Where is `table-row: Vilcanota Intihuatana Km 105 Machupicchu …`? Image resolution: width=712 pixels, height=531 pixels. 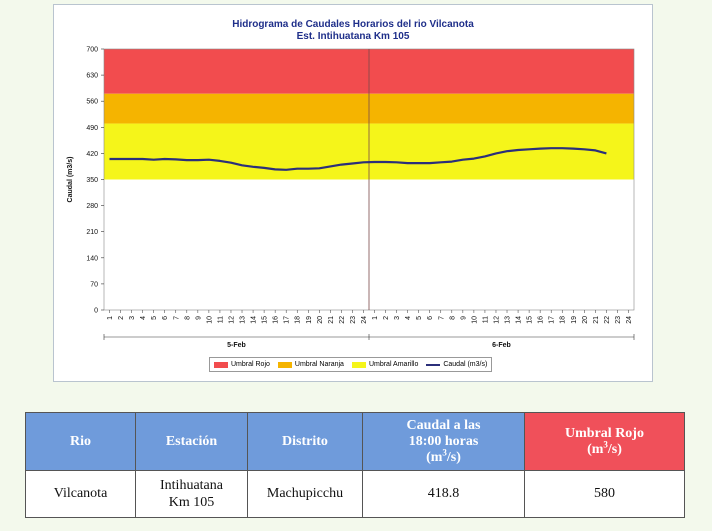
table-row: Vilcanota Intihuatana Km 105 Machupicchu … is located at coordinates (355, 494).